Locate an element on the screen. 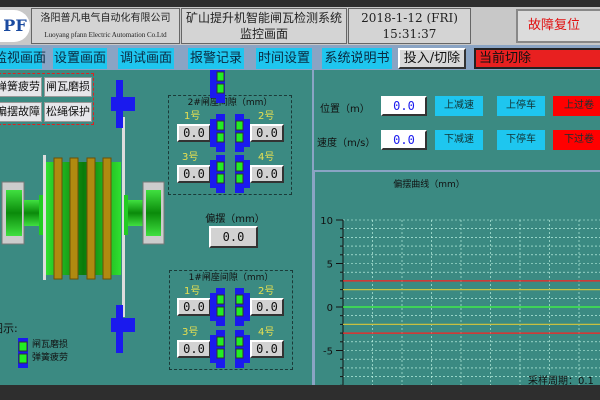  brake-shoe-icons is located at coordinates (230, 219).